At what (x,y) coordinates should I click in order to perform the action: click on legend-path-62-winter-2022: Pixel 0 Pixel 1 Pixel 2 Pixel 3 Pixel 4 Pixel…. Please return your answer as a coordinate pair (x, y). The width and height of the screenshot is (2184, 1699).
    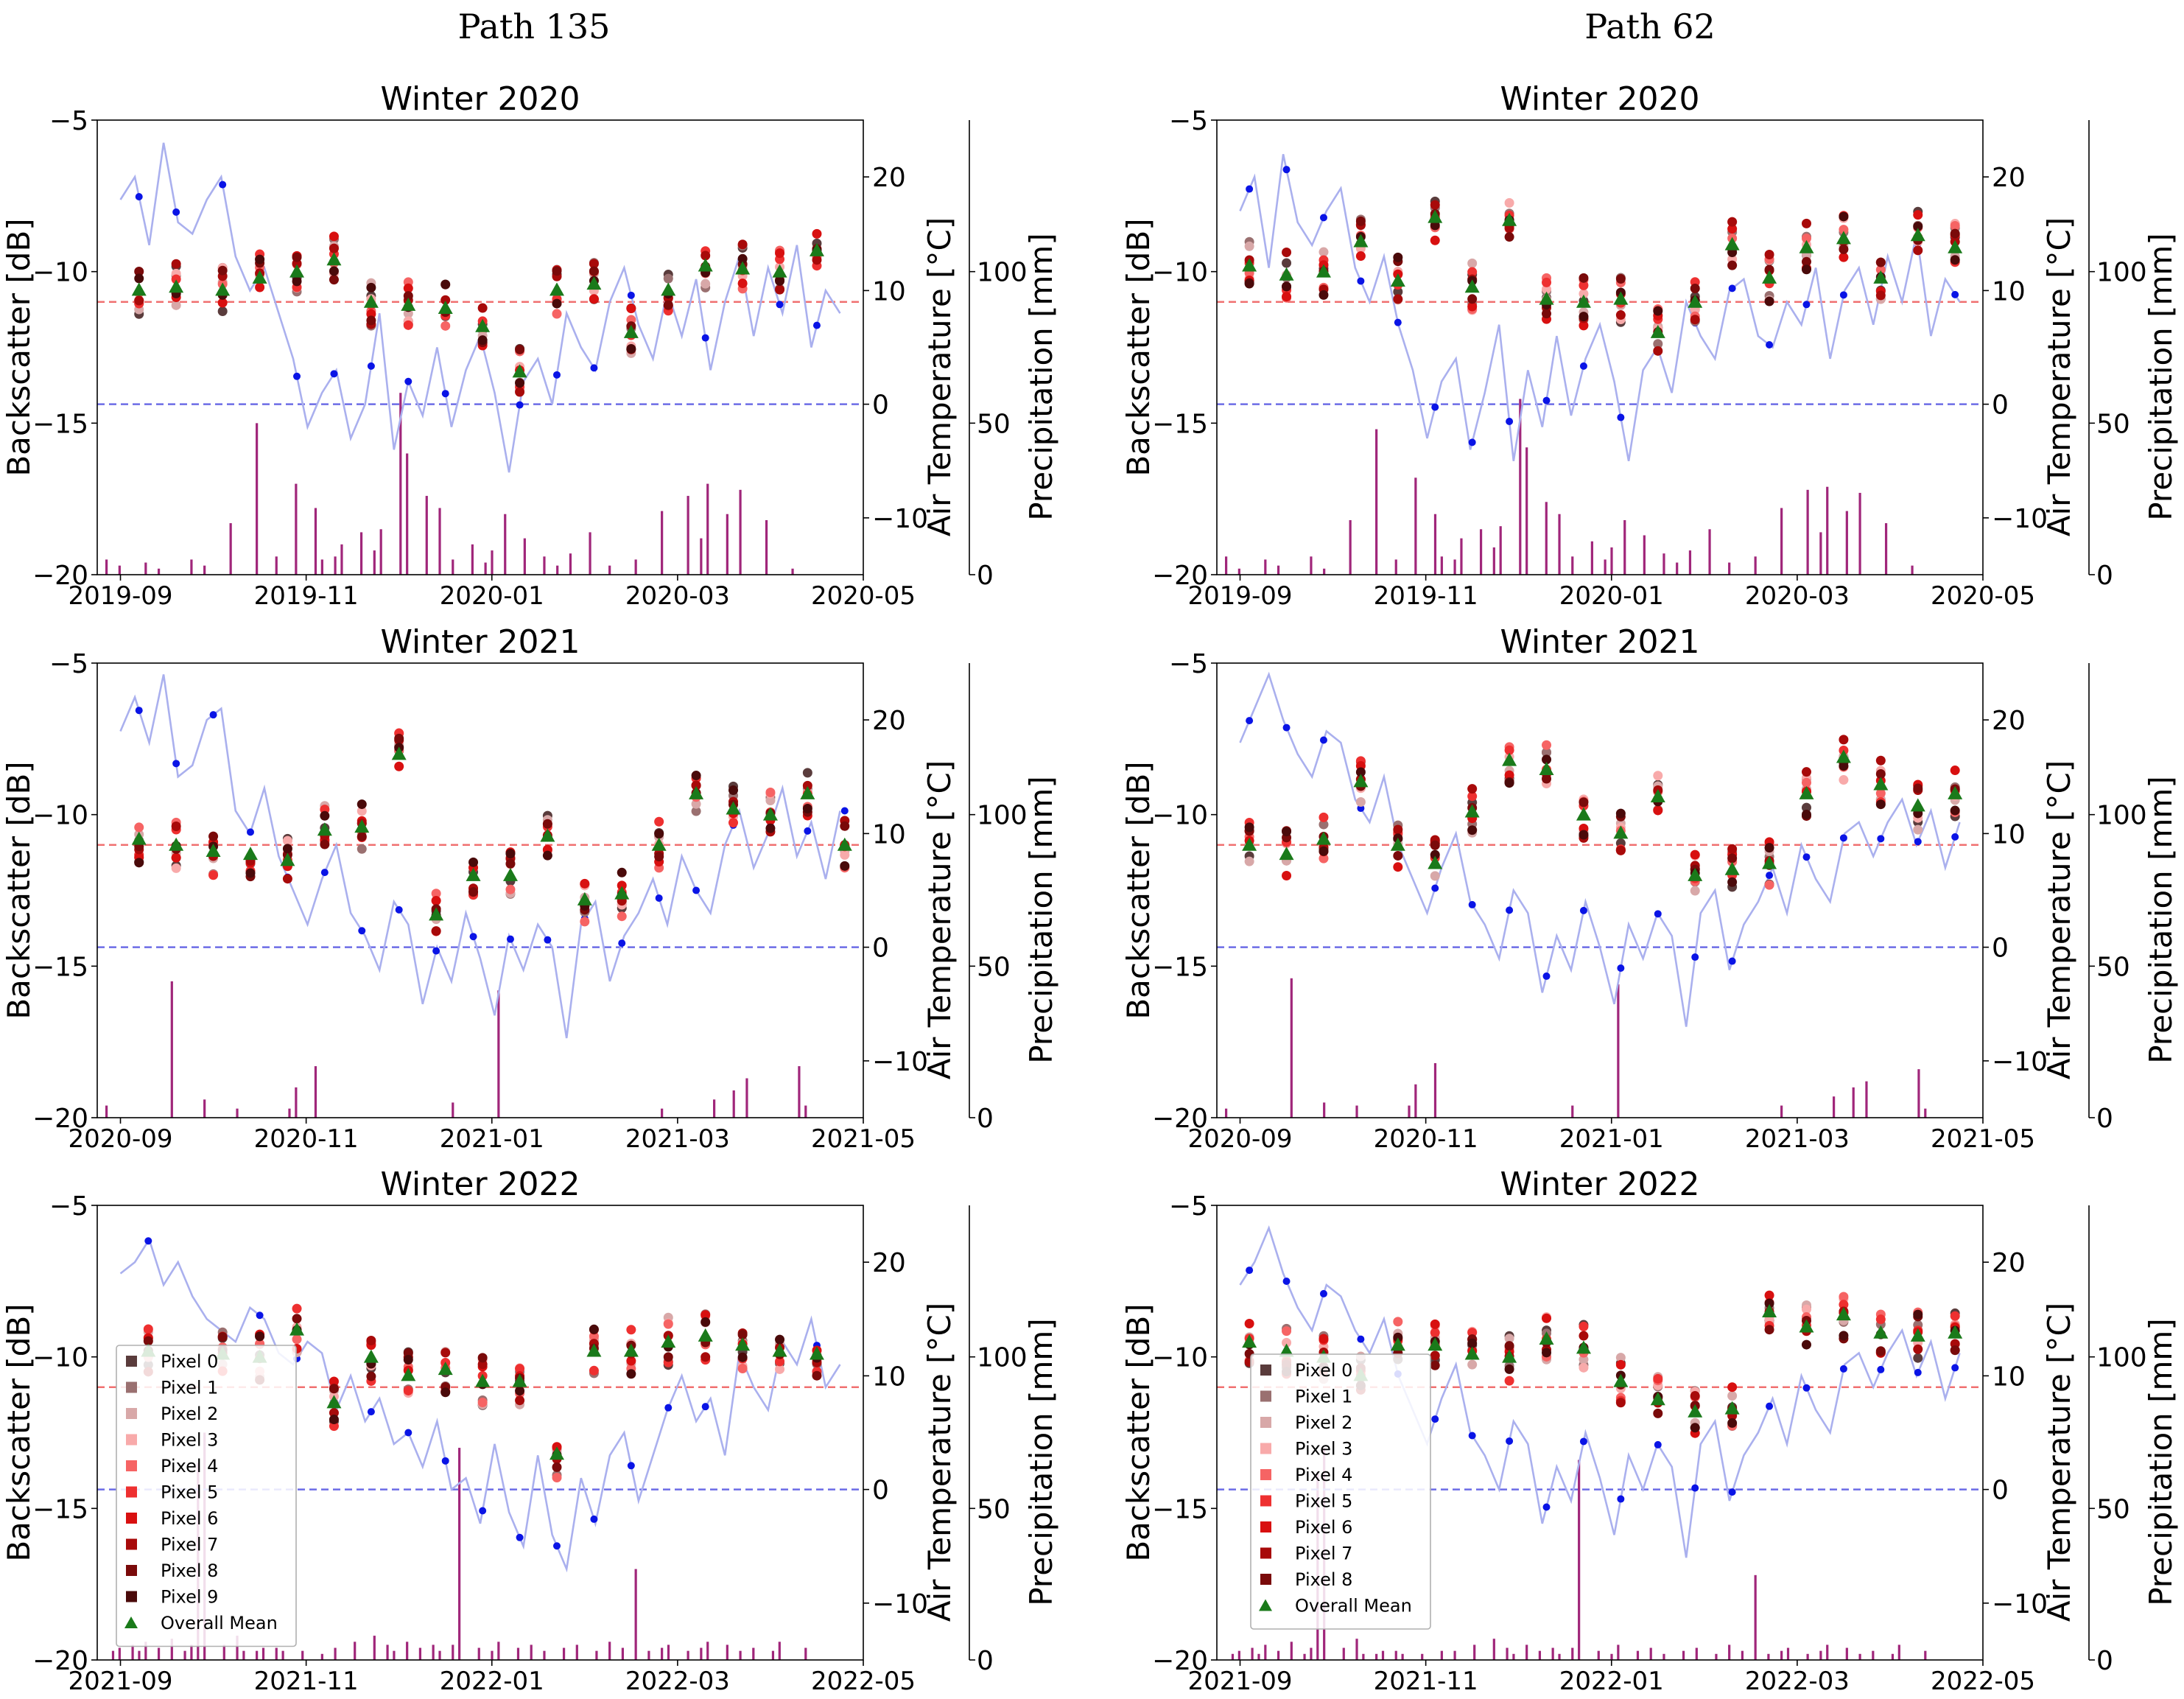
    Looking at the image, I should click on (1341, 1491).